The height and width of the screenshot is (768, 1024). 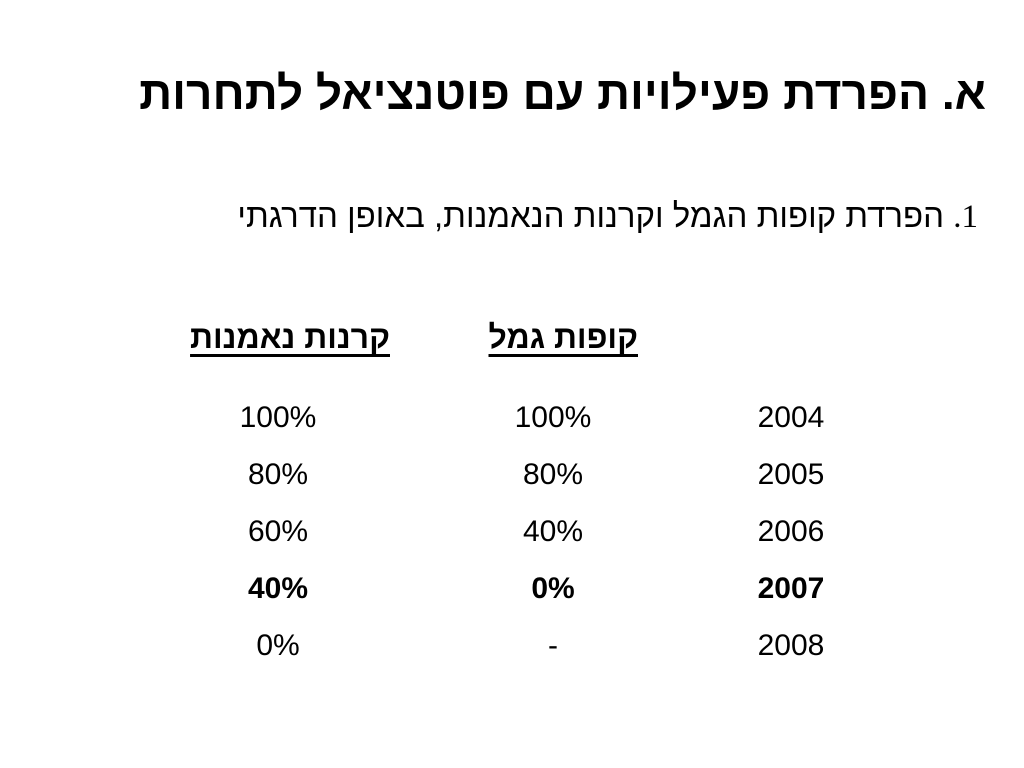 What do you see at coordinates (512, 589) in the screenshot?
I see `table-row: 2007 0% 40%` at bounding box center [512, 589].